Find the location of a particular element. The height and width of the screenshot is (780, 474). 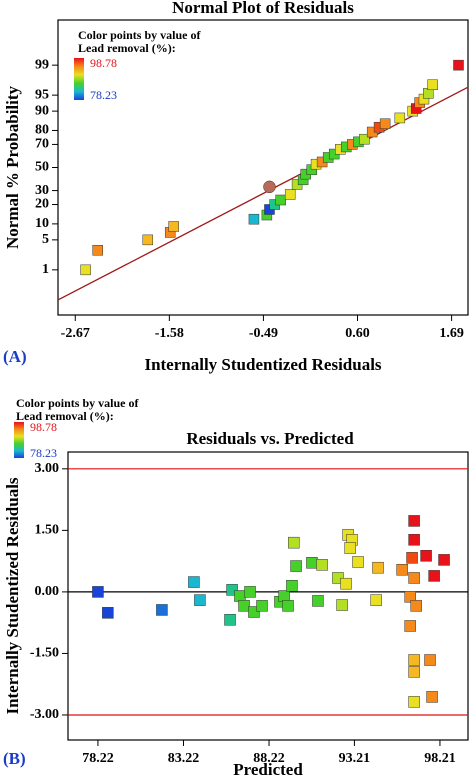

x-tick-label: -2.67 is located at coordinates (75, 333).